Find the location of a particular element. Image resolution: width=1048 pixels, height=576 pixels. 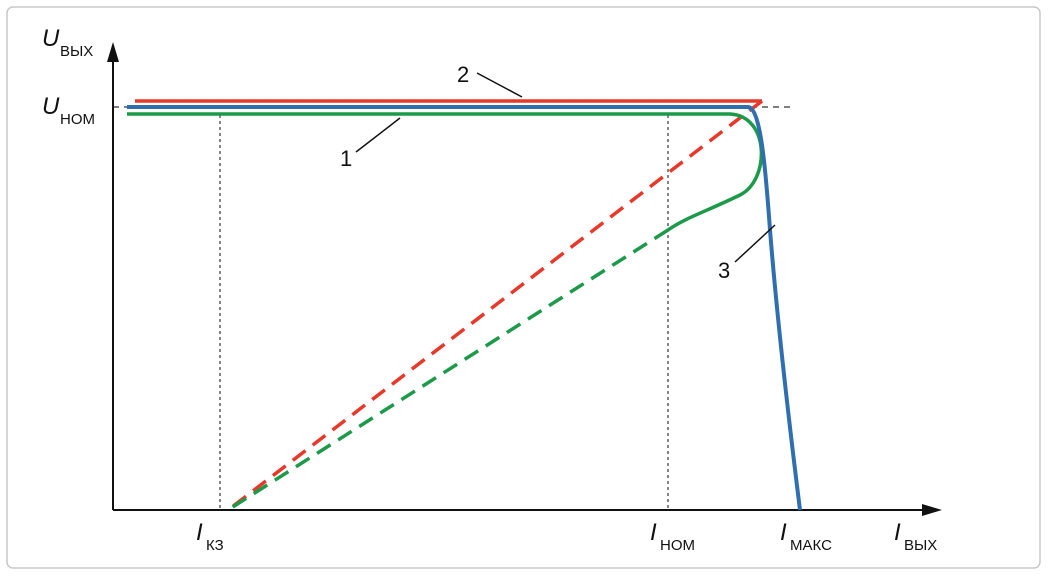

curve-label: 1 is located at coordinates (346, 158).